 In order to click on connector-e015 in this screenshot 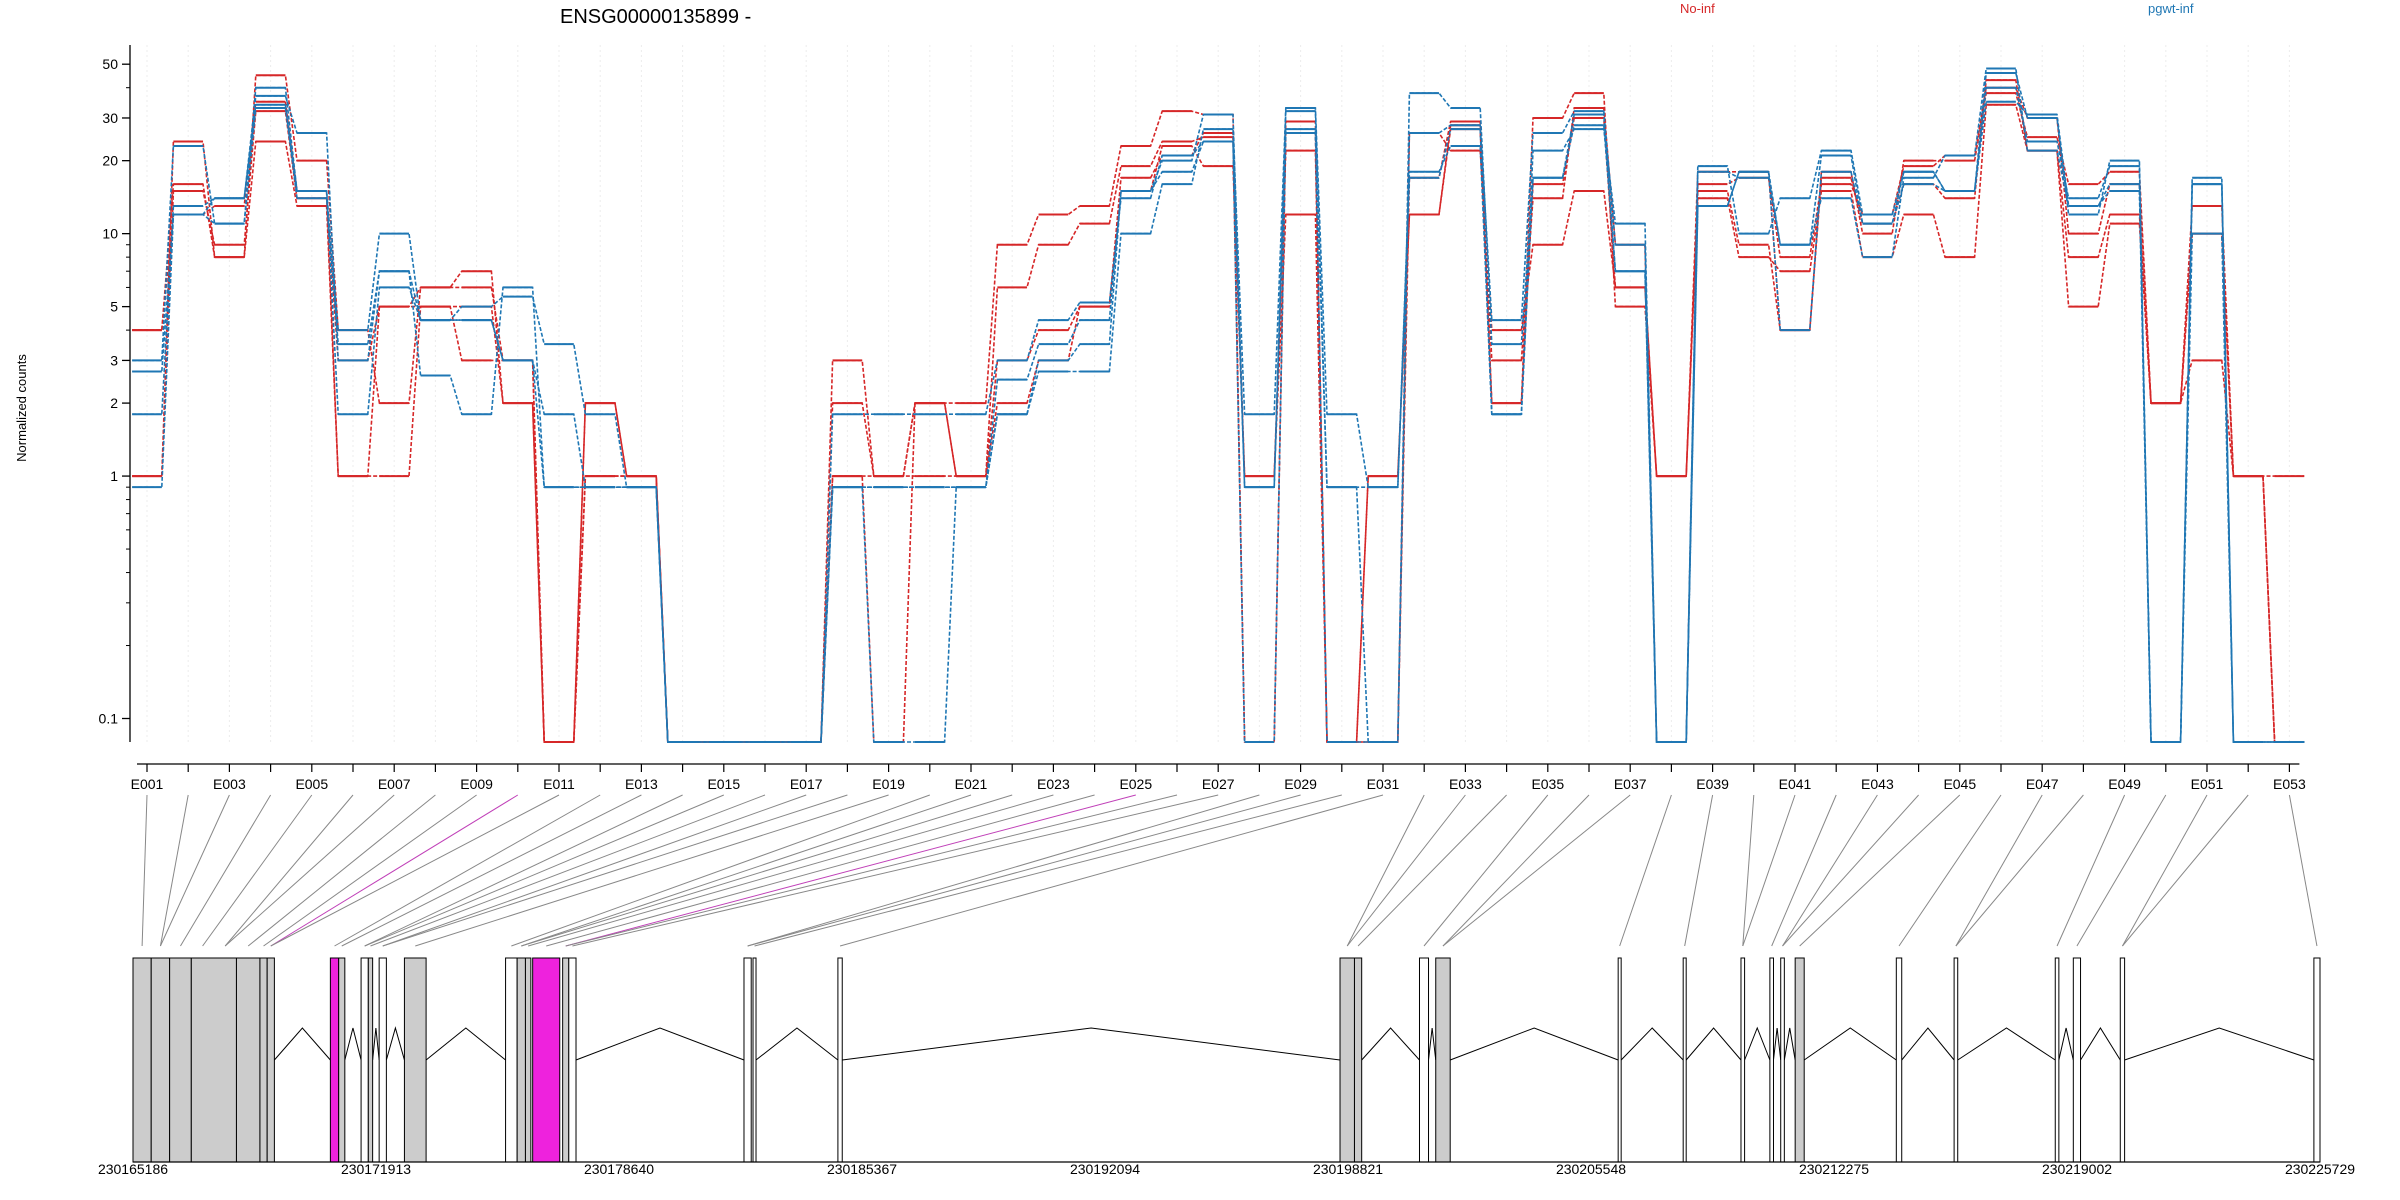, I will do `click(544, 870)`.